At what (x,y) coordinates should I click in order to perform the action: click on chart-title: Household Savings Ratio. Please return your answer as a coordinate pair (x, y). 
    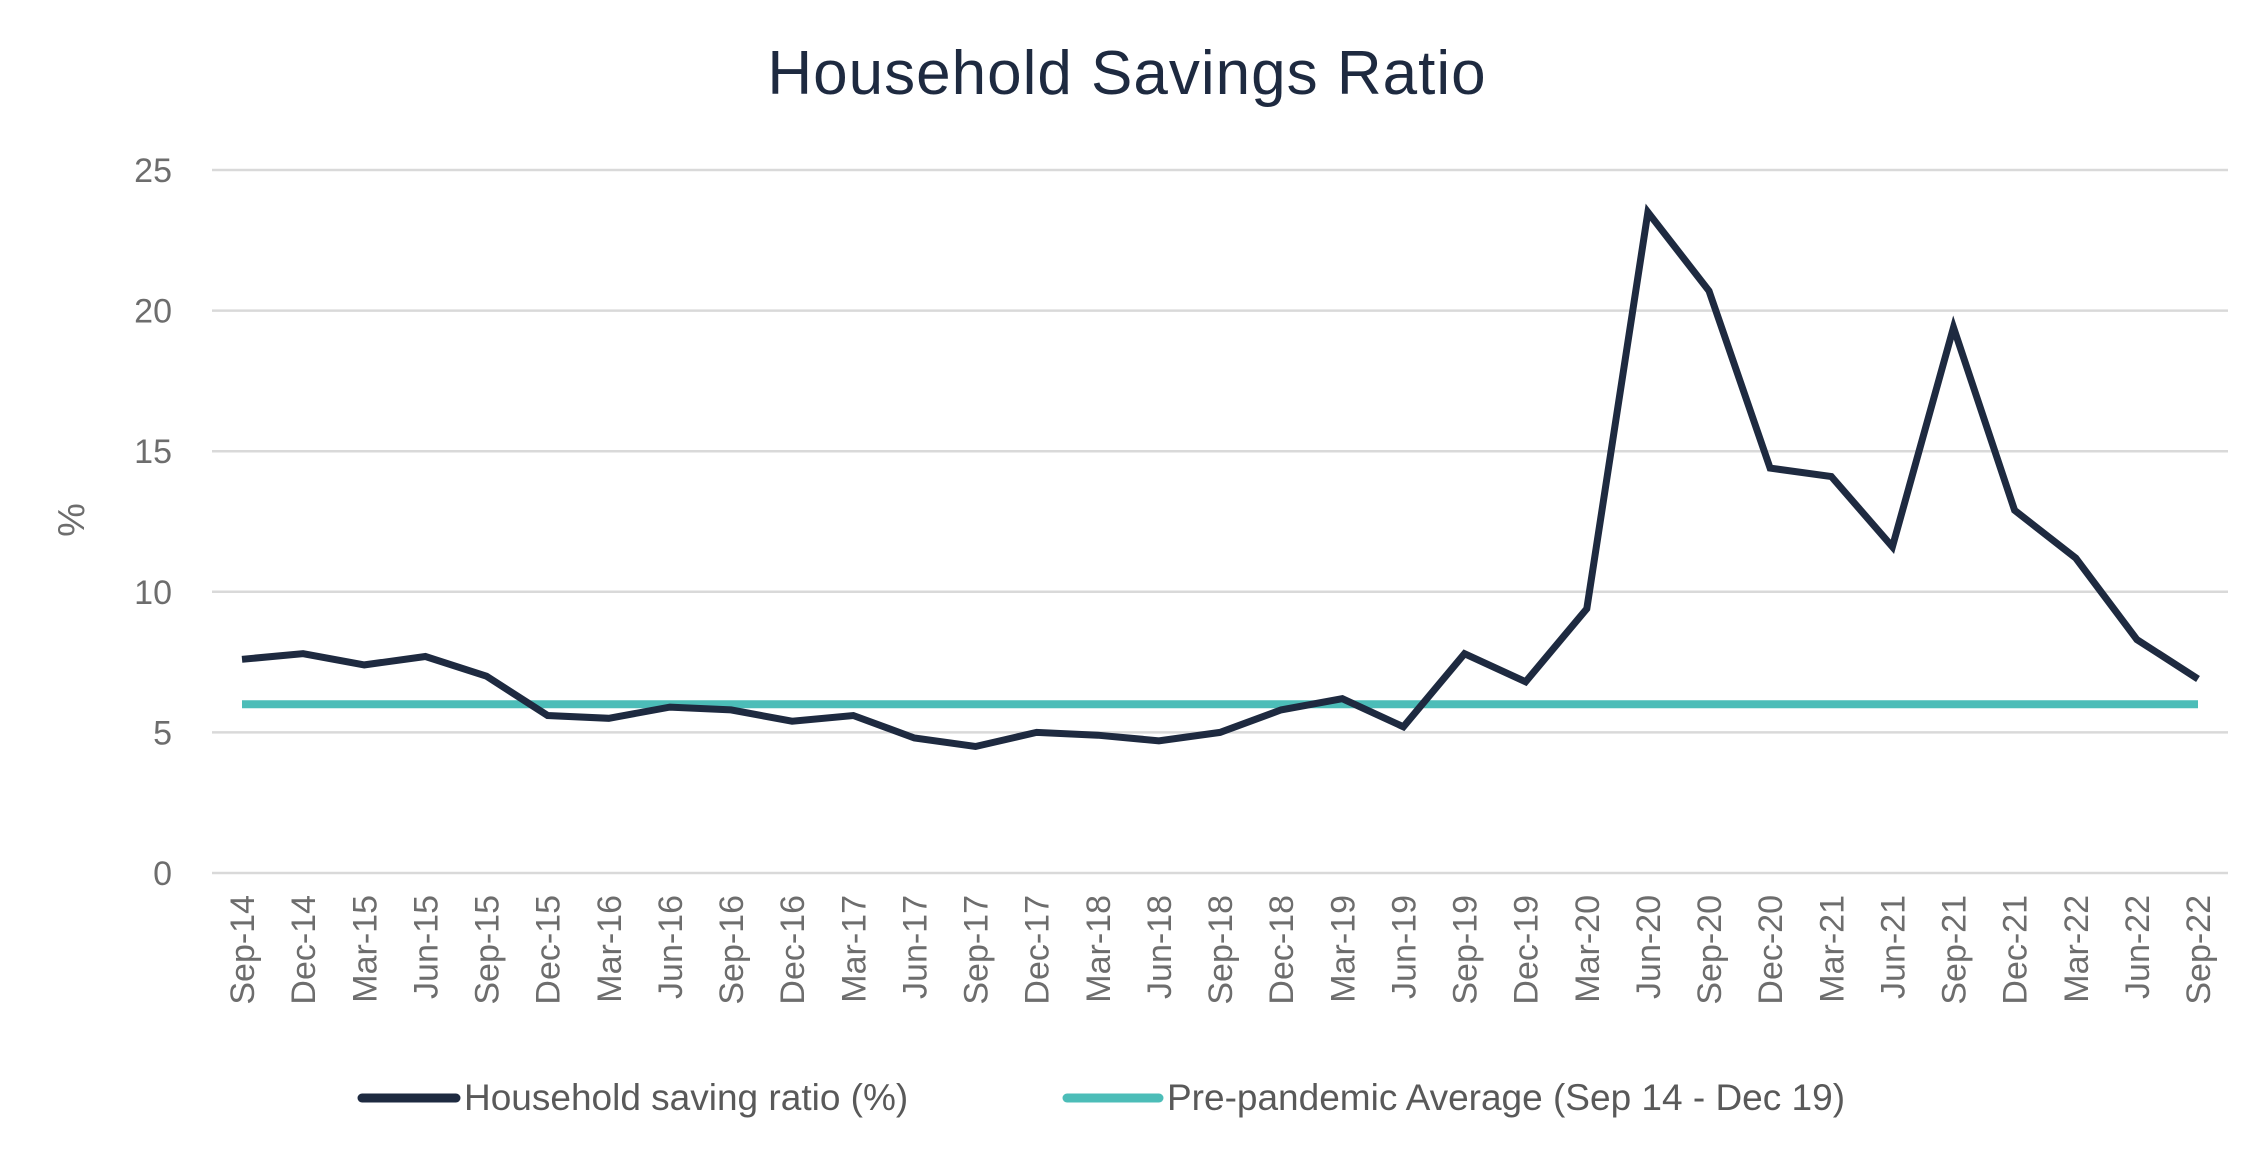
    Looking at the image, I should click on (1127, 73).